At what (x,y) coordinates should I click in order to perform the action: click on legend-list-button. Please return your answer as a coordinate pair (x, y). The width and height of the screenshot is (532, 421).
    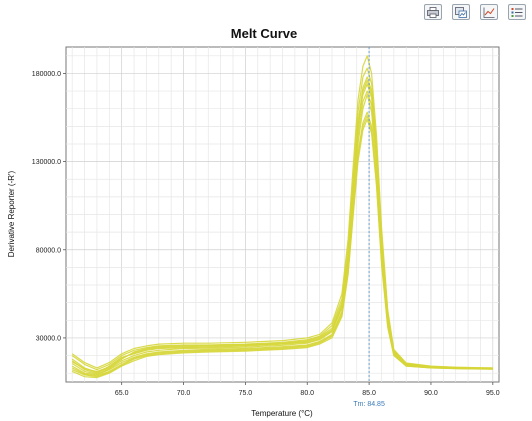
    Looking at the image, I should click on (517, 12).